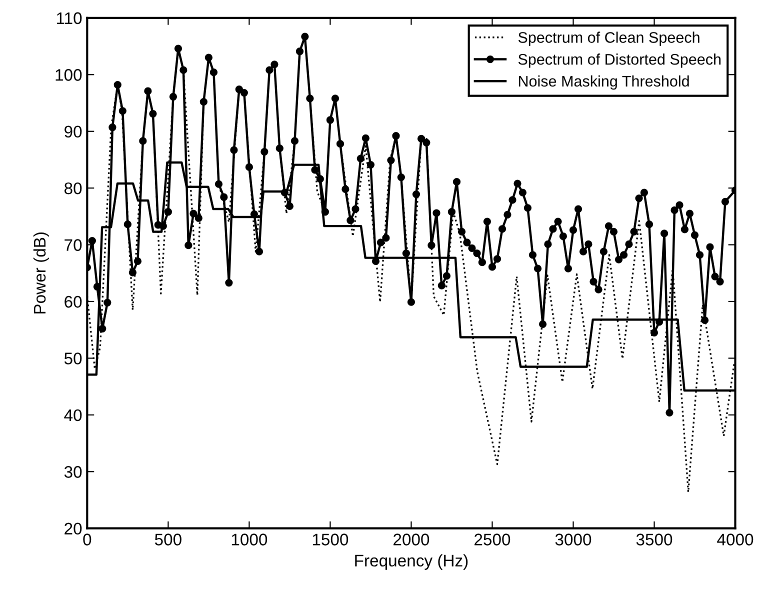 The width and height of the screenshot is (758, 597). What do you see at coordinates (411, 562) in the screenshot?
I see `x-axis-title: Frequency (Hz)` at bounding box center [411, 562].